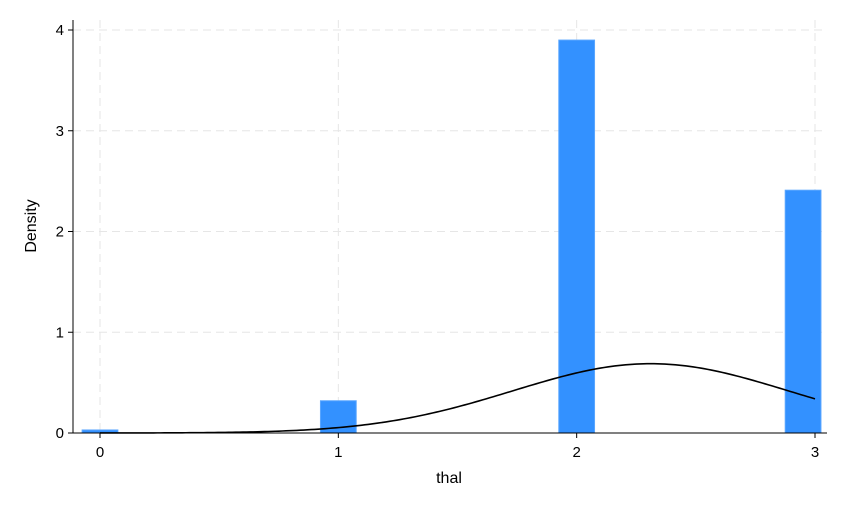 This screenshot has width=845, height=507. I want to click on y-tick-label: 4, so click(60, 30).